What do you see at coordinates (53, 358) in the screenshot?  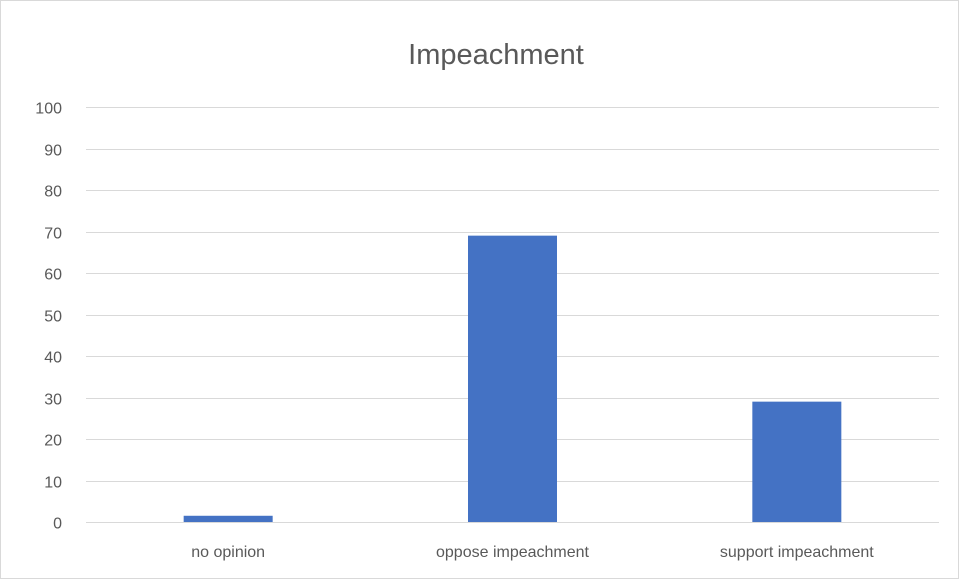 I see `y-tick-label-40: 40` at bounding box center [53, 358].